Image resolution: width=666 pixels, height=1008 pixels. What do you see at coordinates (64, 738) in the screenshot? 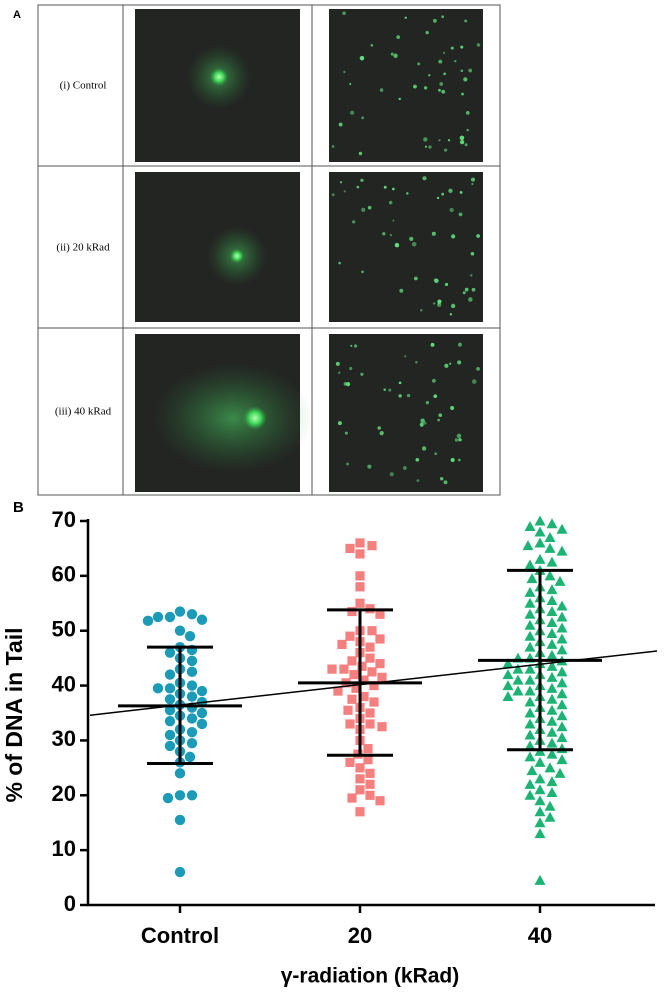
I see `y-tick-label: 30` at bounding box center [64, 738].